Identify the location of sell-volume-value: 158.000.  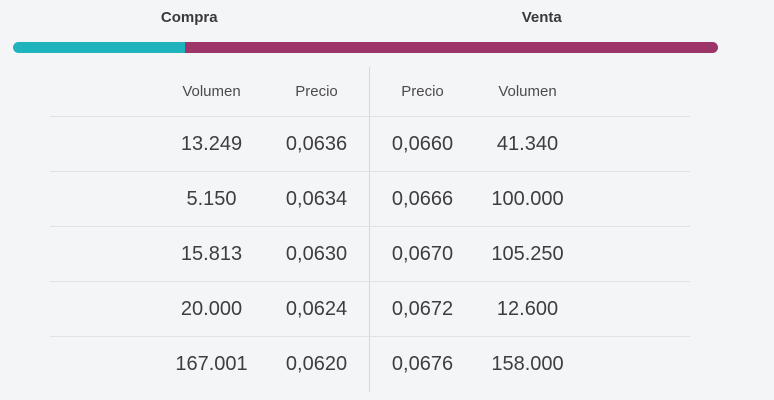
(527, 364).